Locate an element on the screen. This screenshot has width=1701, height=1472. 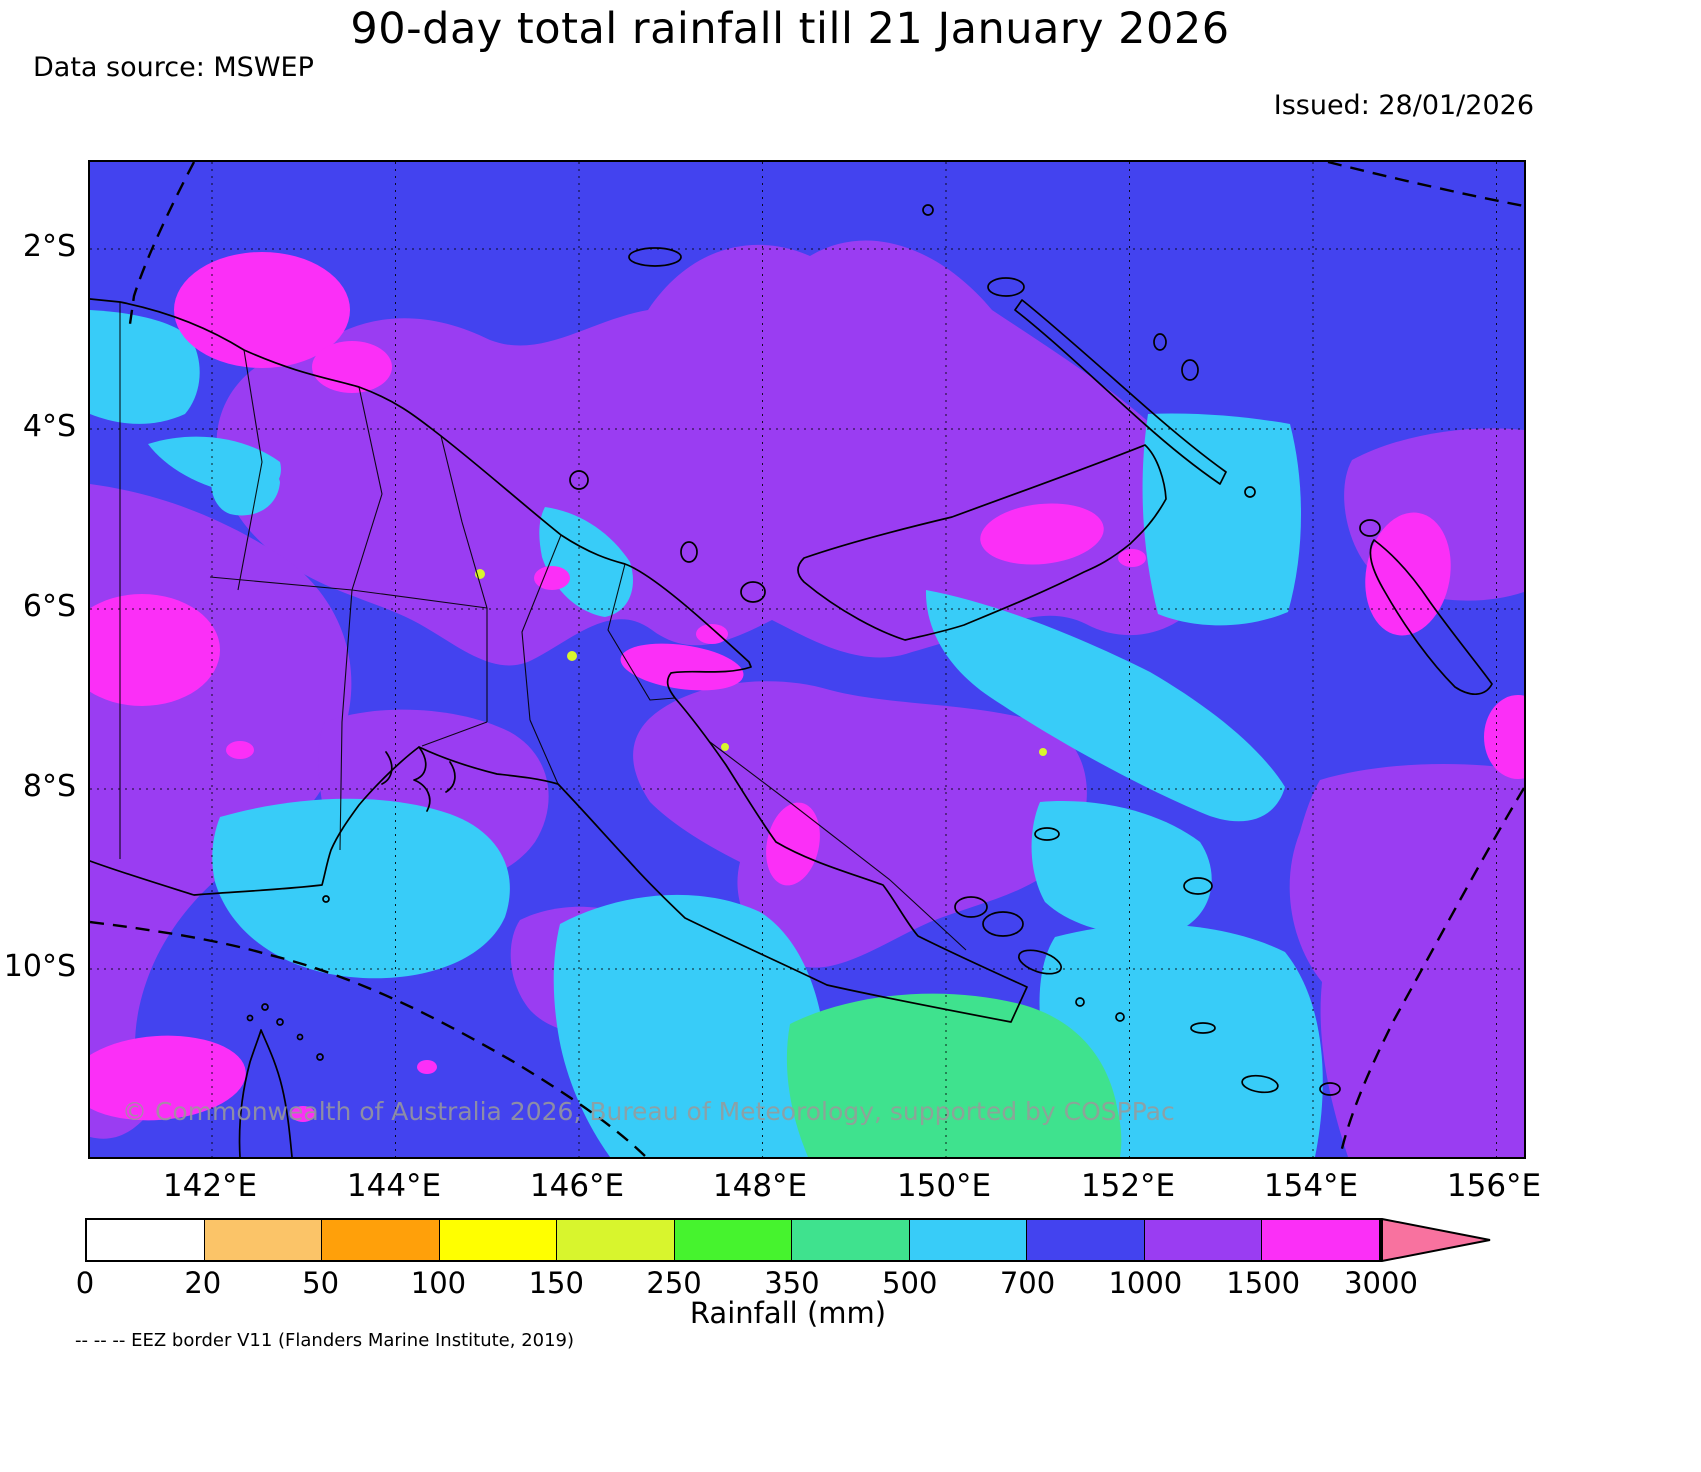
lat-label-4s: 4°S is located at coordinates (49, 426).